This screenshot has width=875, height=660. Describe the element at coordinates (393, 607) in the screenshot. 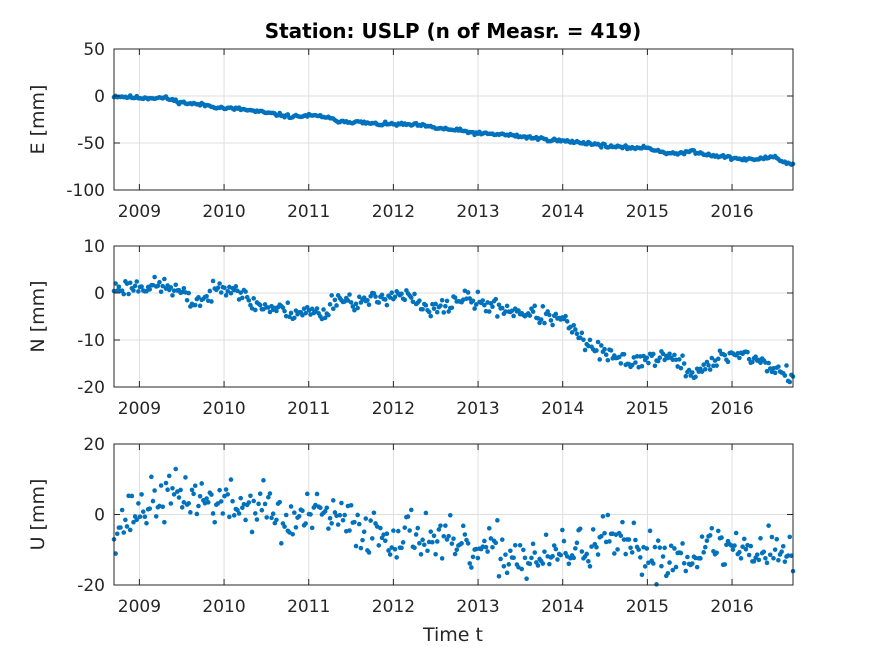

I see `x-tick-label: 2012` at that location.